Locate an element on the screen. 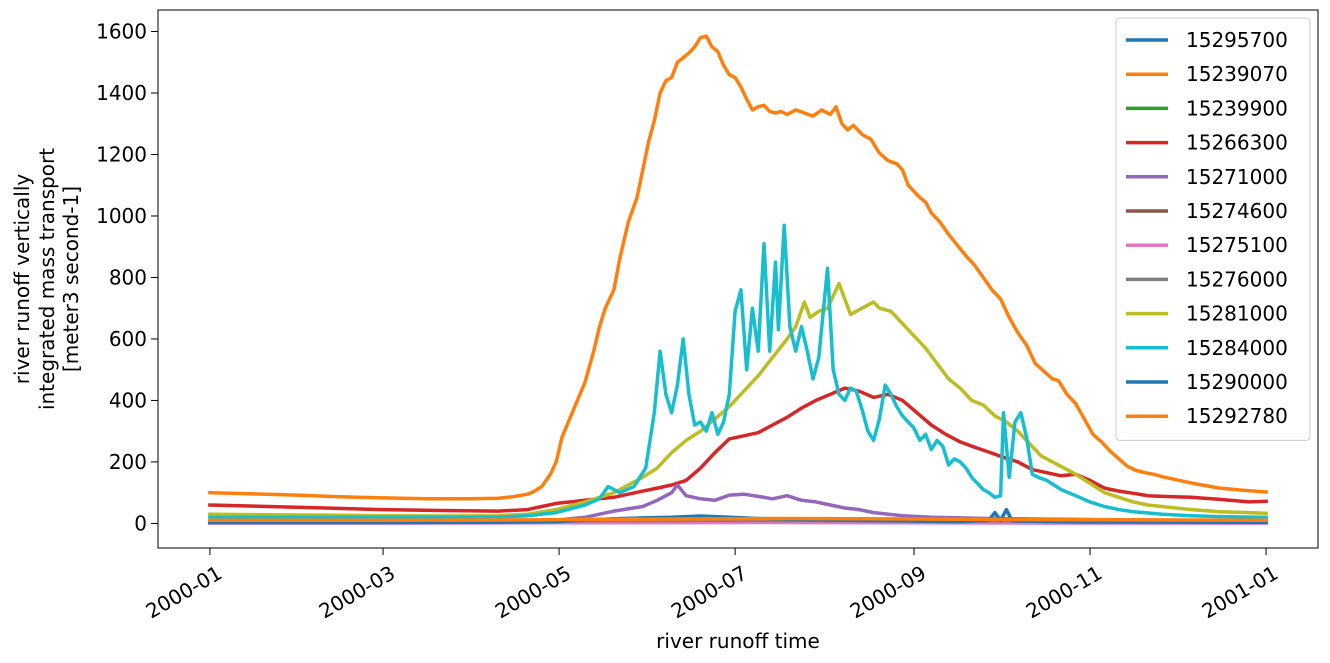 The width and height of the screenshot is (1330, 663). legend-label: 15239070 is located at coordinates (1237, 74).